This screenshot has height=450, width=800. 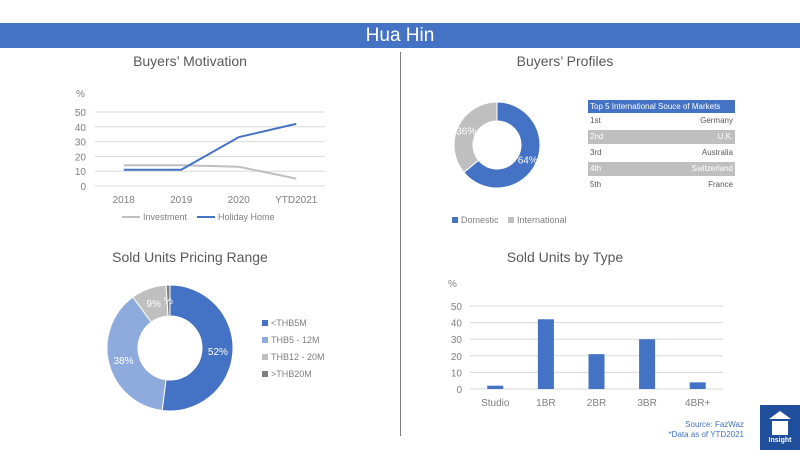 What do you see at coordinates (595, 120) in the screenshot?
I see `rank: 1st` at bounding box center [595, 120].